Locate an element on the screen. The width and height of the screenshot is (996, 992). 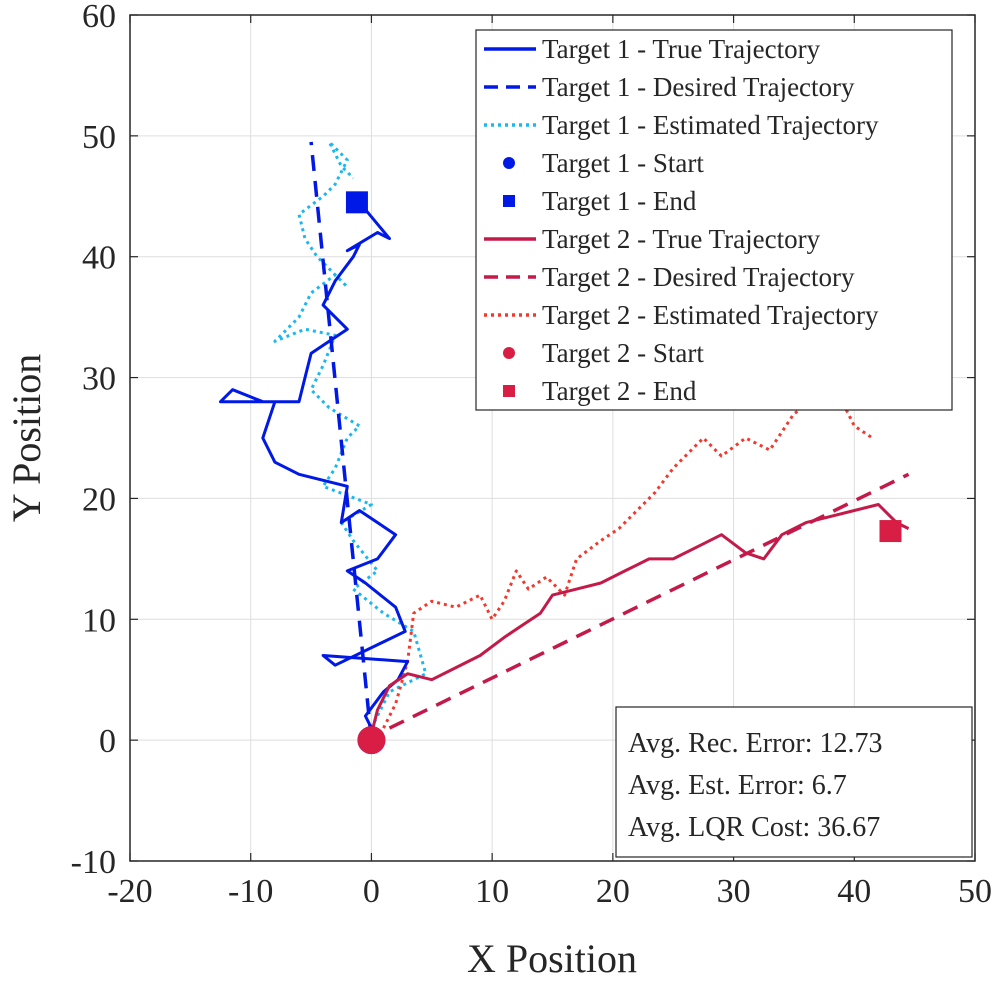
x-tick-label: 30 is located at coordinates (734, 891).